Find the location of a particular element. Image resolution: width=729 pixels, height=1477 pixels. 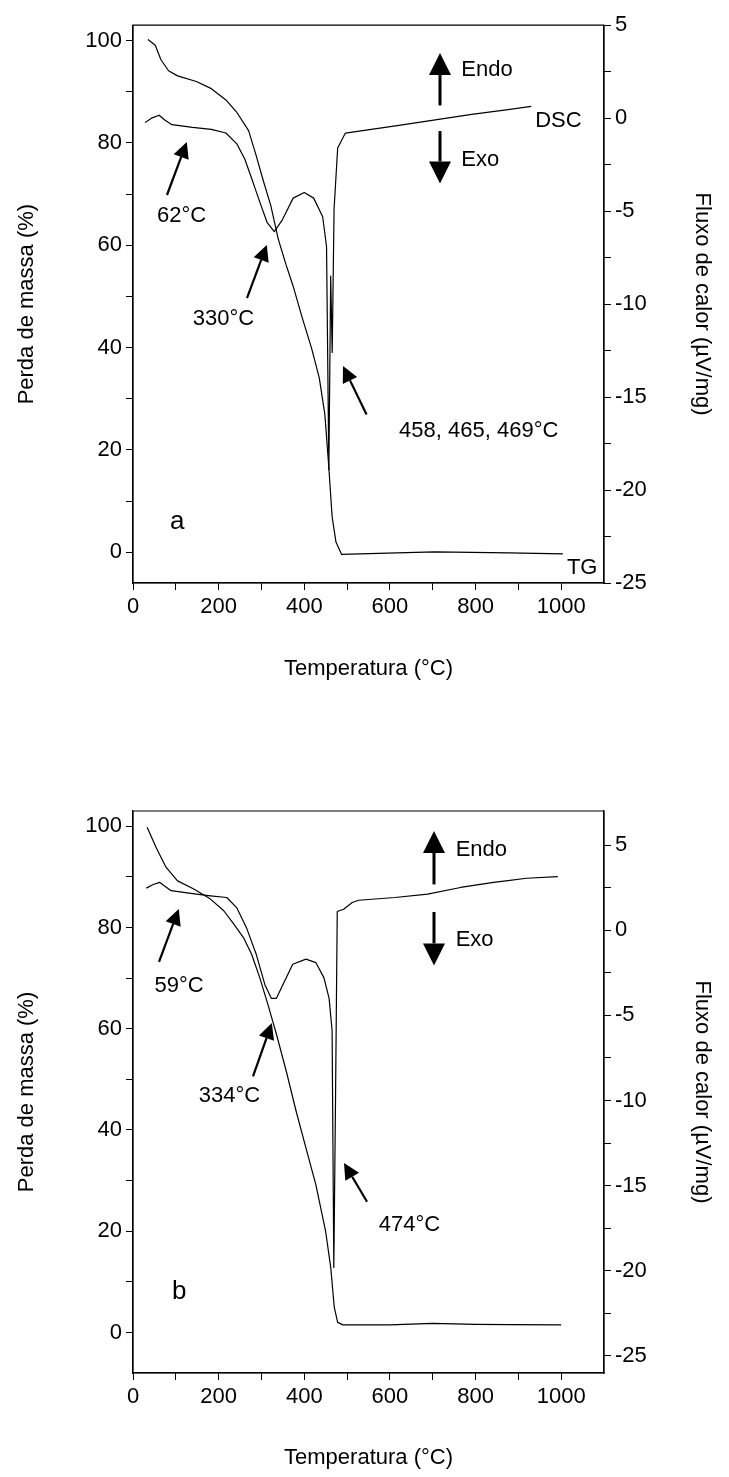

annotation: 62°C is located at coordinates (181, 215).